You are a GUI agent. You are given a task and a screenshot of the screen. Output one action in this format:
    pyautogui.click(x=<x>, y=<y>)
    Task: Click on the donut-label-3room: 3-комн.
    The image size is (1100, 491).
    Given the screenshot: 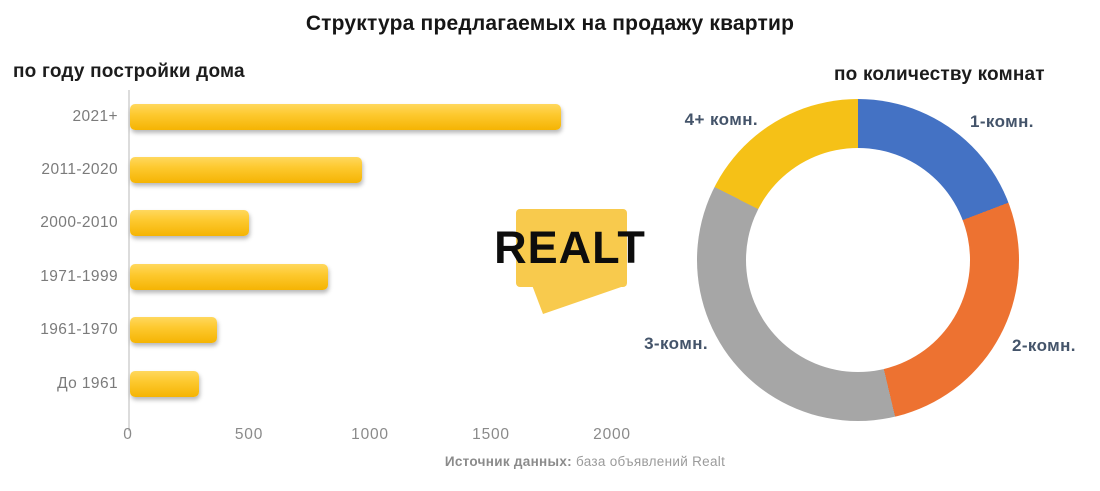 What is the action you would take?
    pyautogui.click(x=676, y=343)
    